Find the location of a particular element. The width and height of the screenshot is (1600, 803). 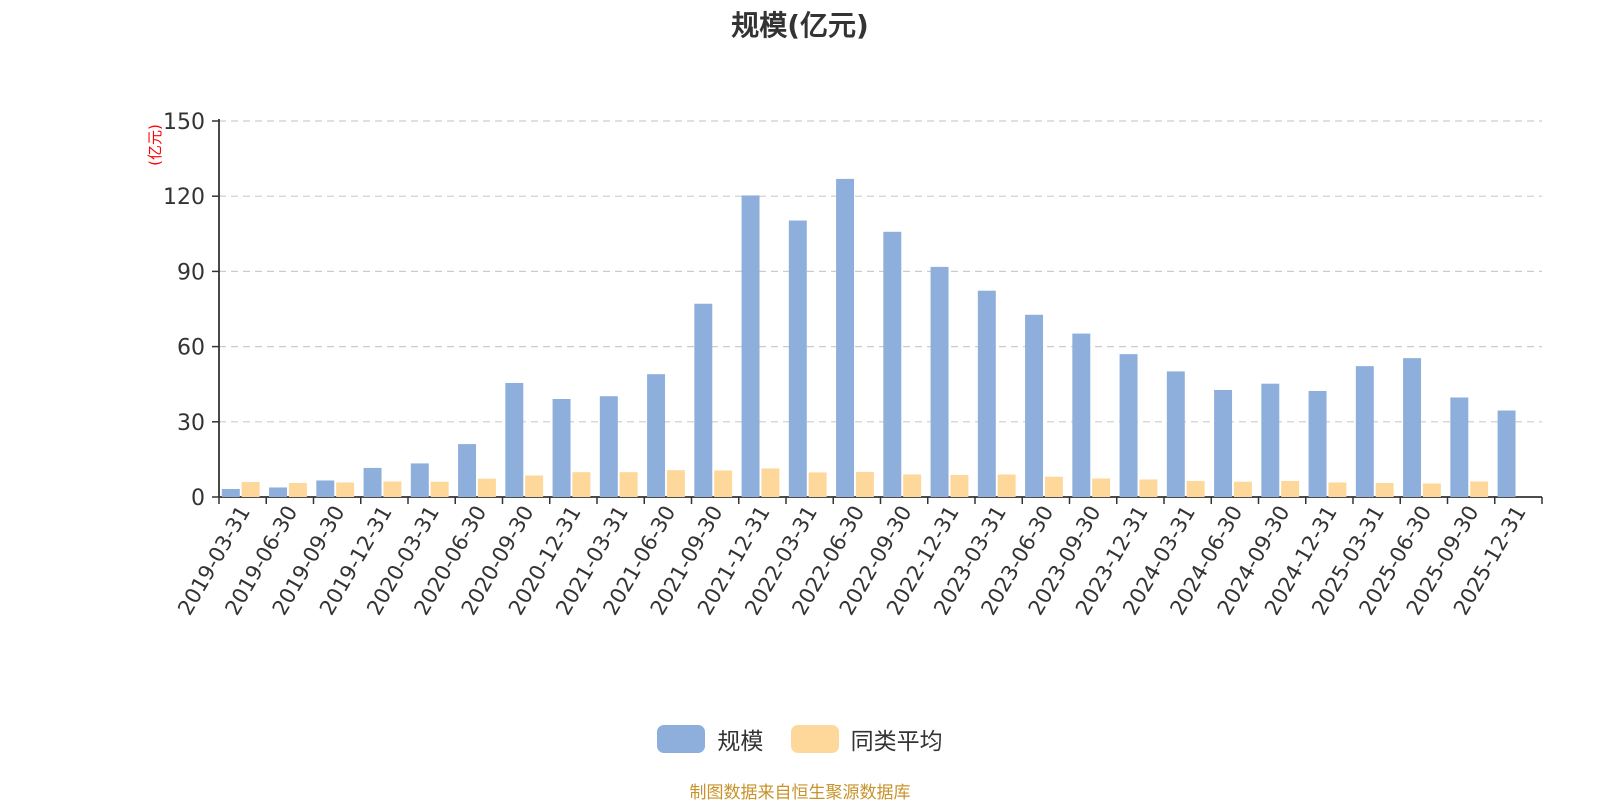

legend: 规模 同类平均 is located at coordinates (800, 740).